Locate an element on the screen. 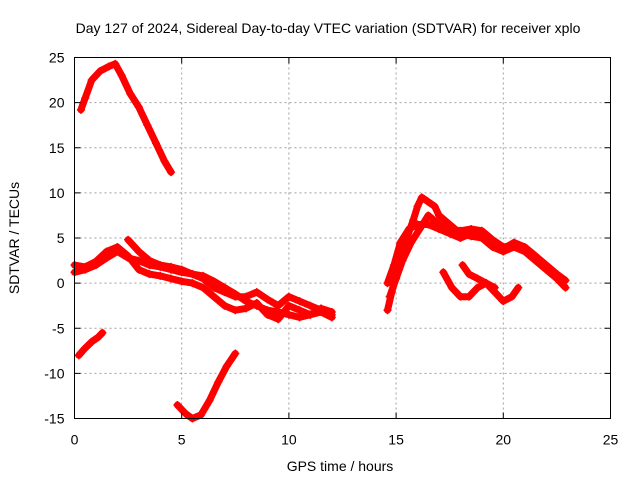 The height and width of the screenshot is (480, 640). y-tick-label: -15 is located at coordinates (54, 419).